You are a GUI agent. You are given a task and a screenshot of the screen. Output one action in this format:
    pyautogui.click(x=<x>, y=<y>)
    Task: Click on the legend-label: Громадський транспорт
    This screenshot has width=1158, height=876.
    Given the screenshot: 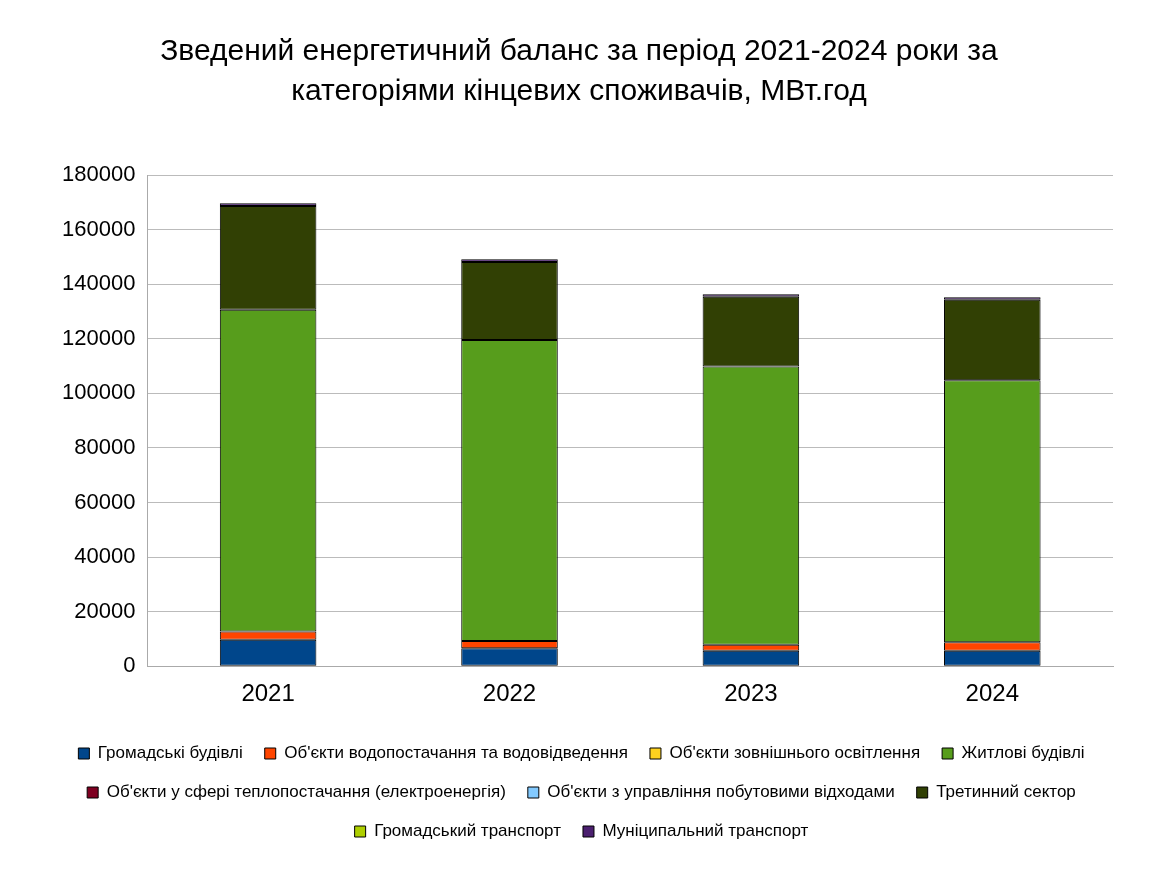 What is the action you would take?
    pyautogui.click(x=468, y=831)
    